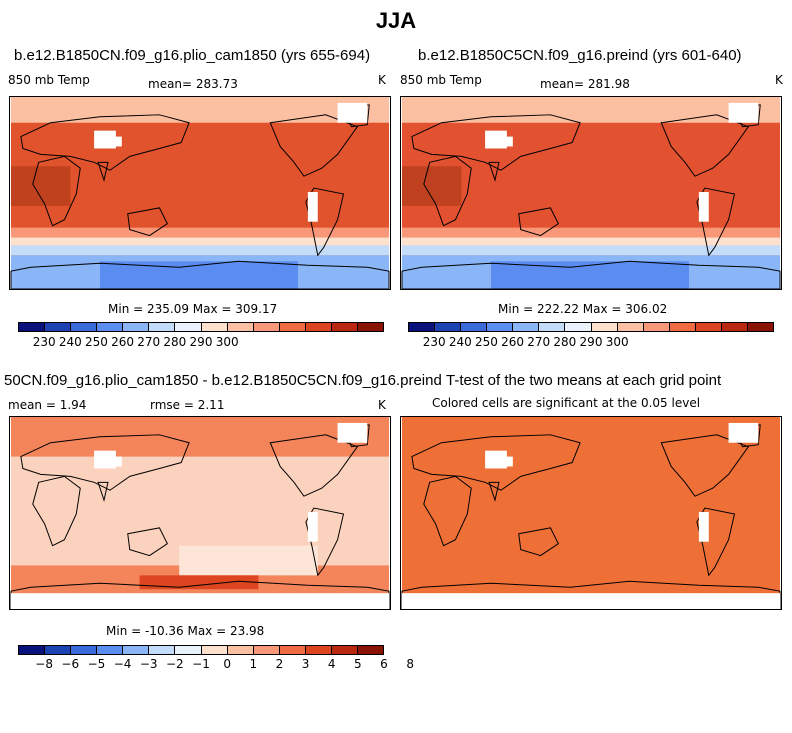 This screenshot has width=792, height=733. I want to click on panel-1-colorbar, so click(201, 327).